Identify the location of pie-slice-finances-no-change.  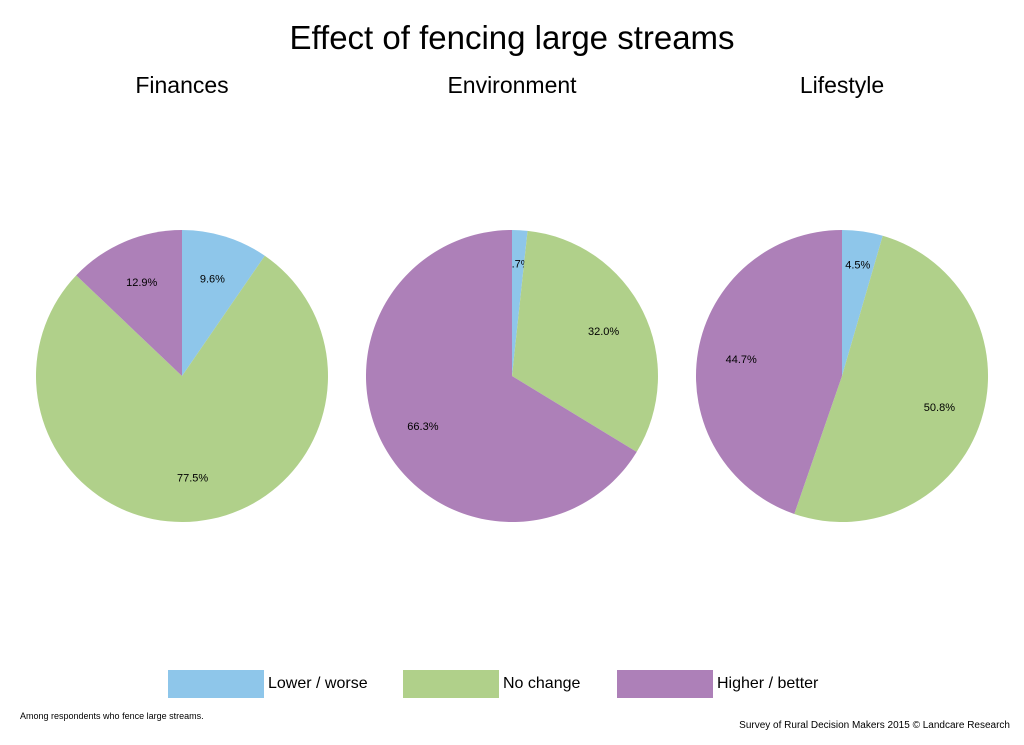
(182, 388).